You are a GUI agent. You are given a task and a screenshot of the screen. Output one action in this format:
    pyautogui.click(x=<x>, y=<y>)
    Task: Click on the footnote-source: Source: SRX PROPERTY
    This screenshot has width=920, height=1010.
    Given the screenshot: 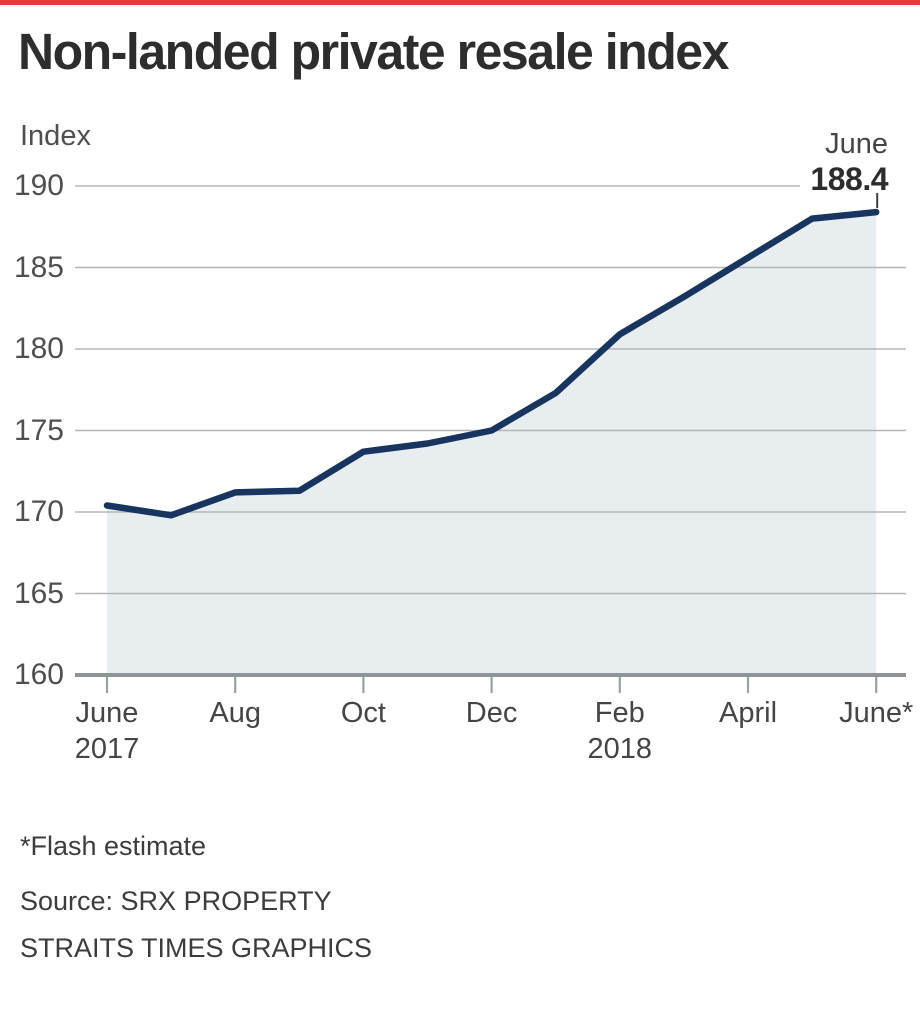 What is the action you would take?
    pyautogui.click(x=176, y=901)
    